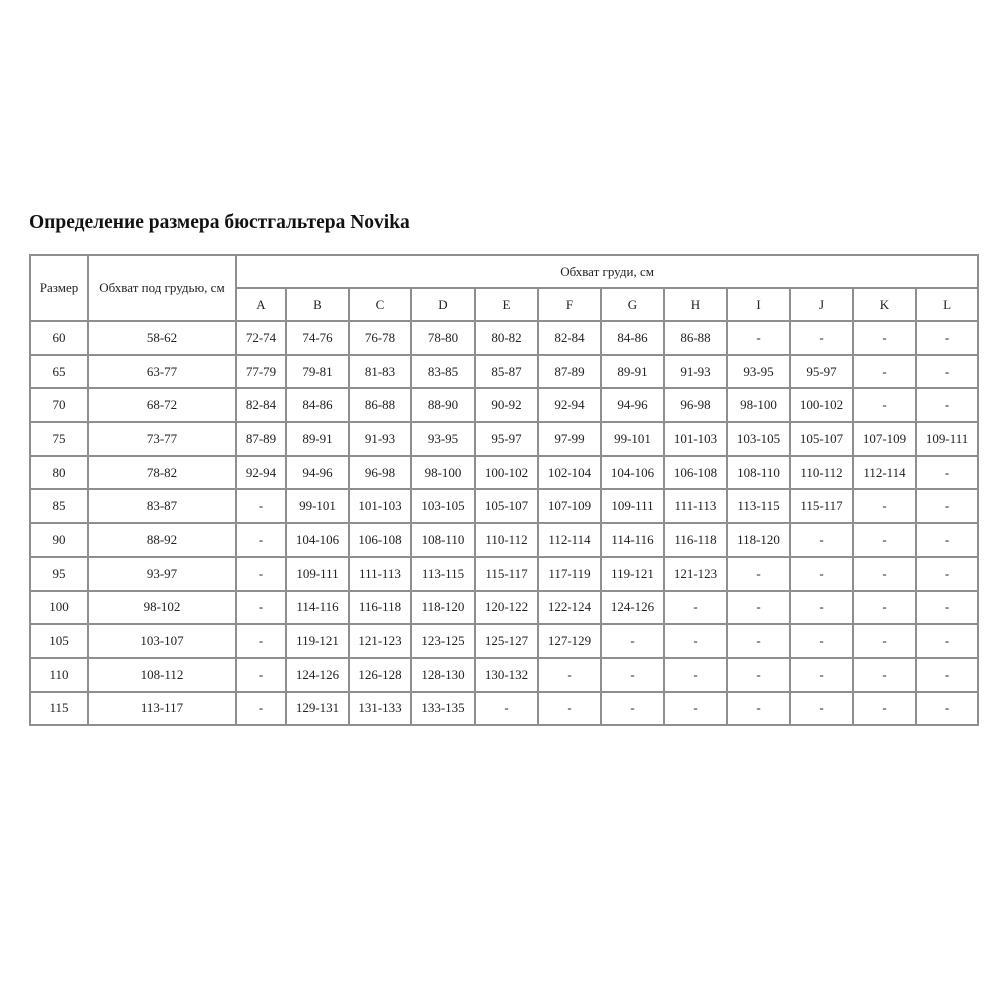 This screenshot has width=1000, height=1000. I want to click on size-cell: 60, so click(59, 338).